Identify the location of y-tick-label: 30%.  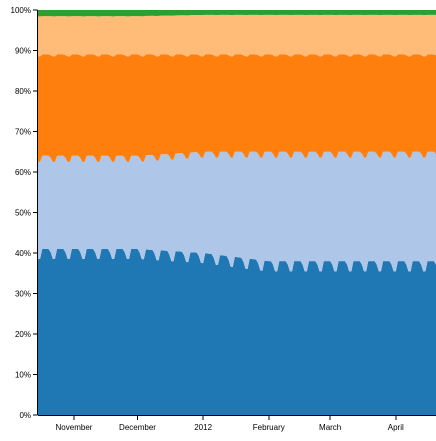
(23, 294).